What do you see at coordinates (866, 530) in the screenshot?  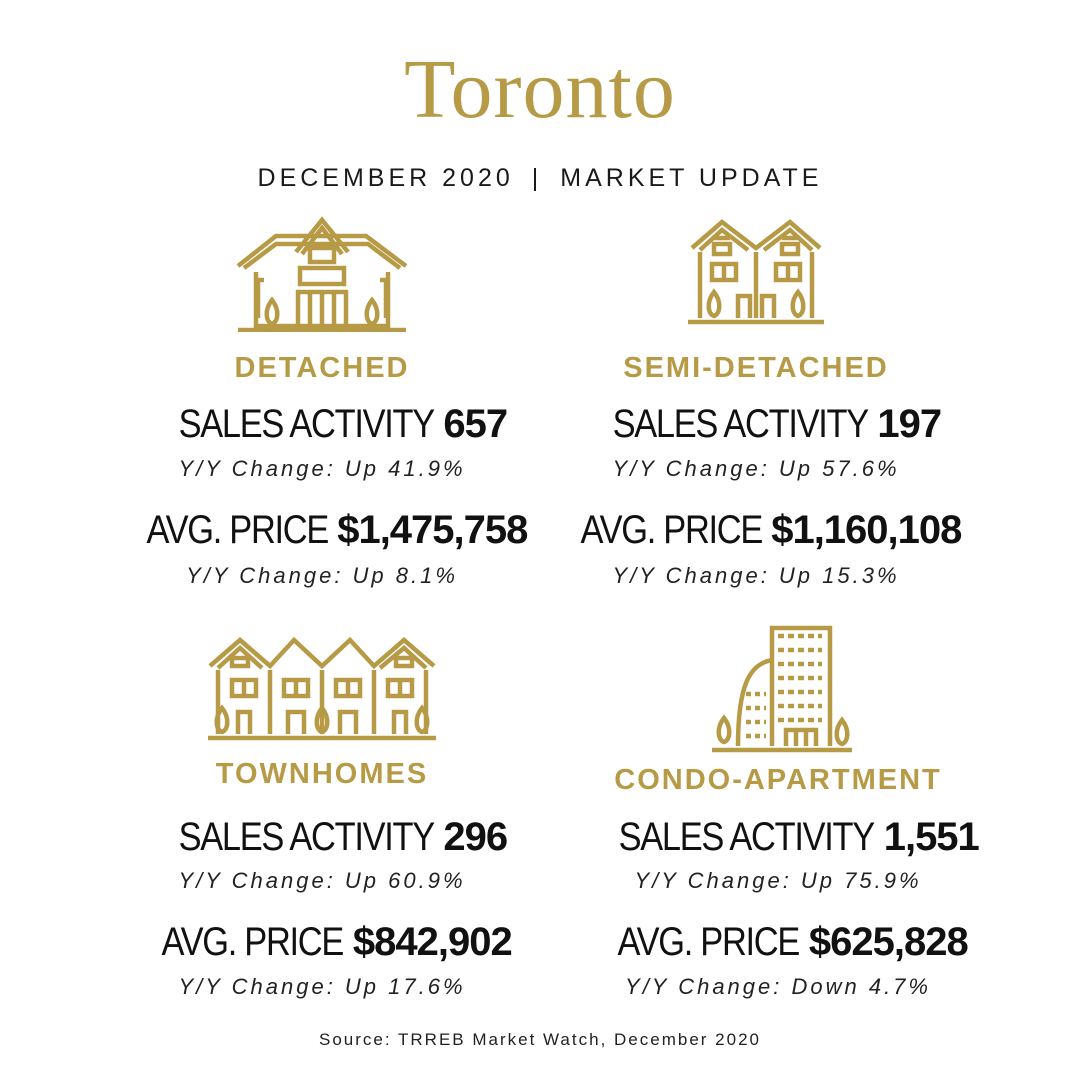 I see `avg-price-value: $1,160,108` at bounding box center [866, 530].